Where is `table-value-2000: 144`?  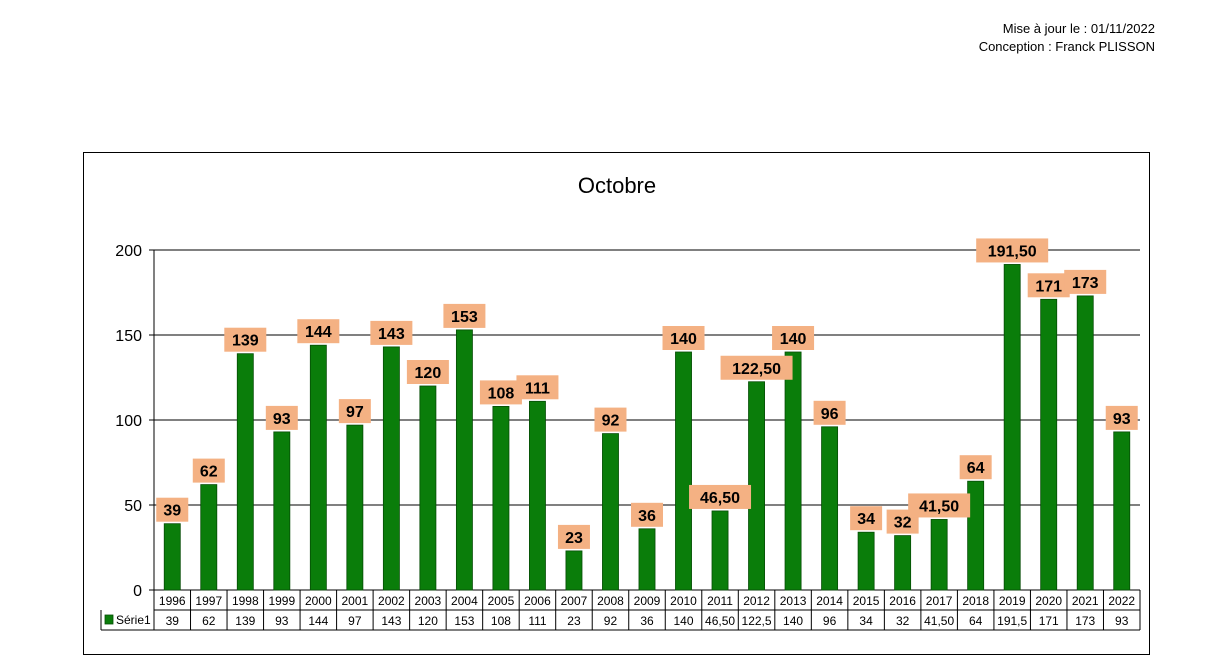 table-value-2000: 144 is located at coordinates (318, 621).